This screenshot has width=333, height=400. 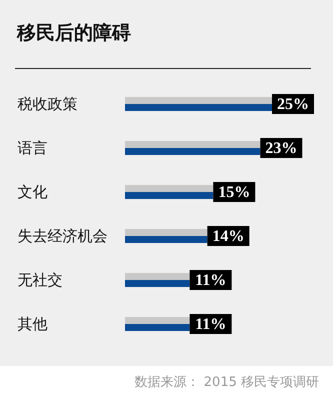 What do you see at coordinates (281, 148) in the screenshot?
I see `data-label: 23%` at bounding box center [281, 148].